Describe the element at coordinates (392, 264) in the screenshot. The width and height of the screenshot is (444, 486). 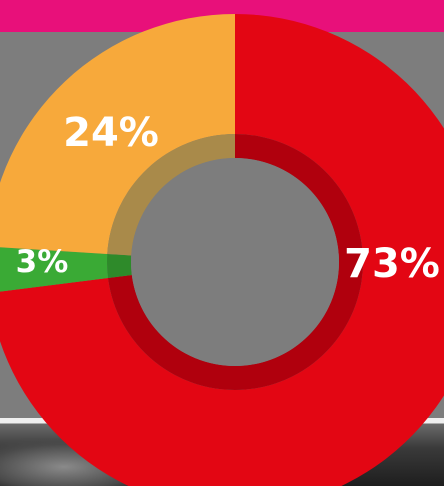
I see `slice-label-1: 73%` at that location.